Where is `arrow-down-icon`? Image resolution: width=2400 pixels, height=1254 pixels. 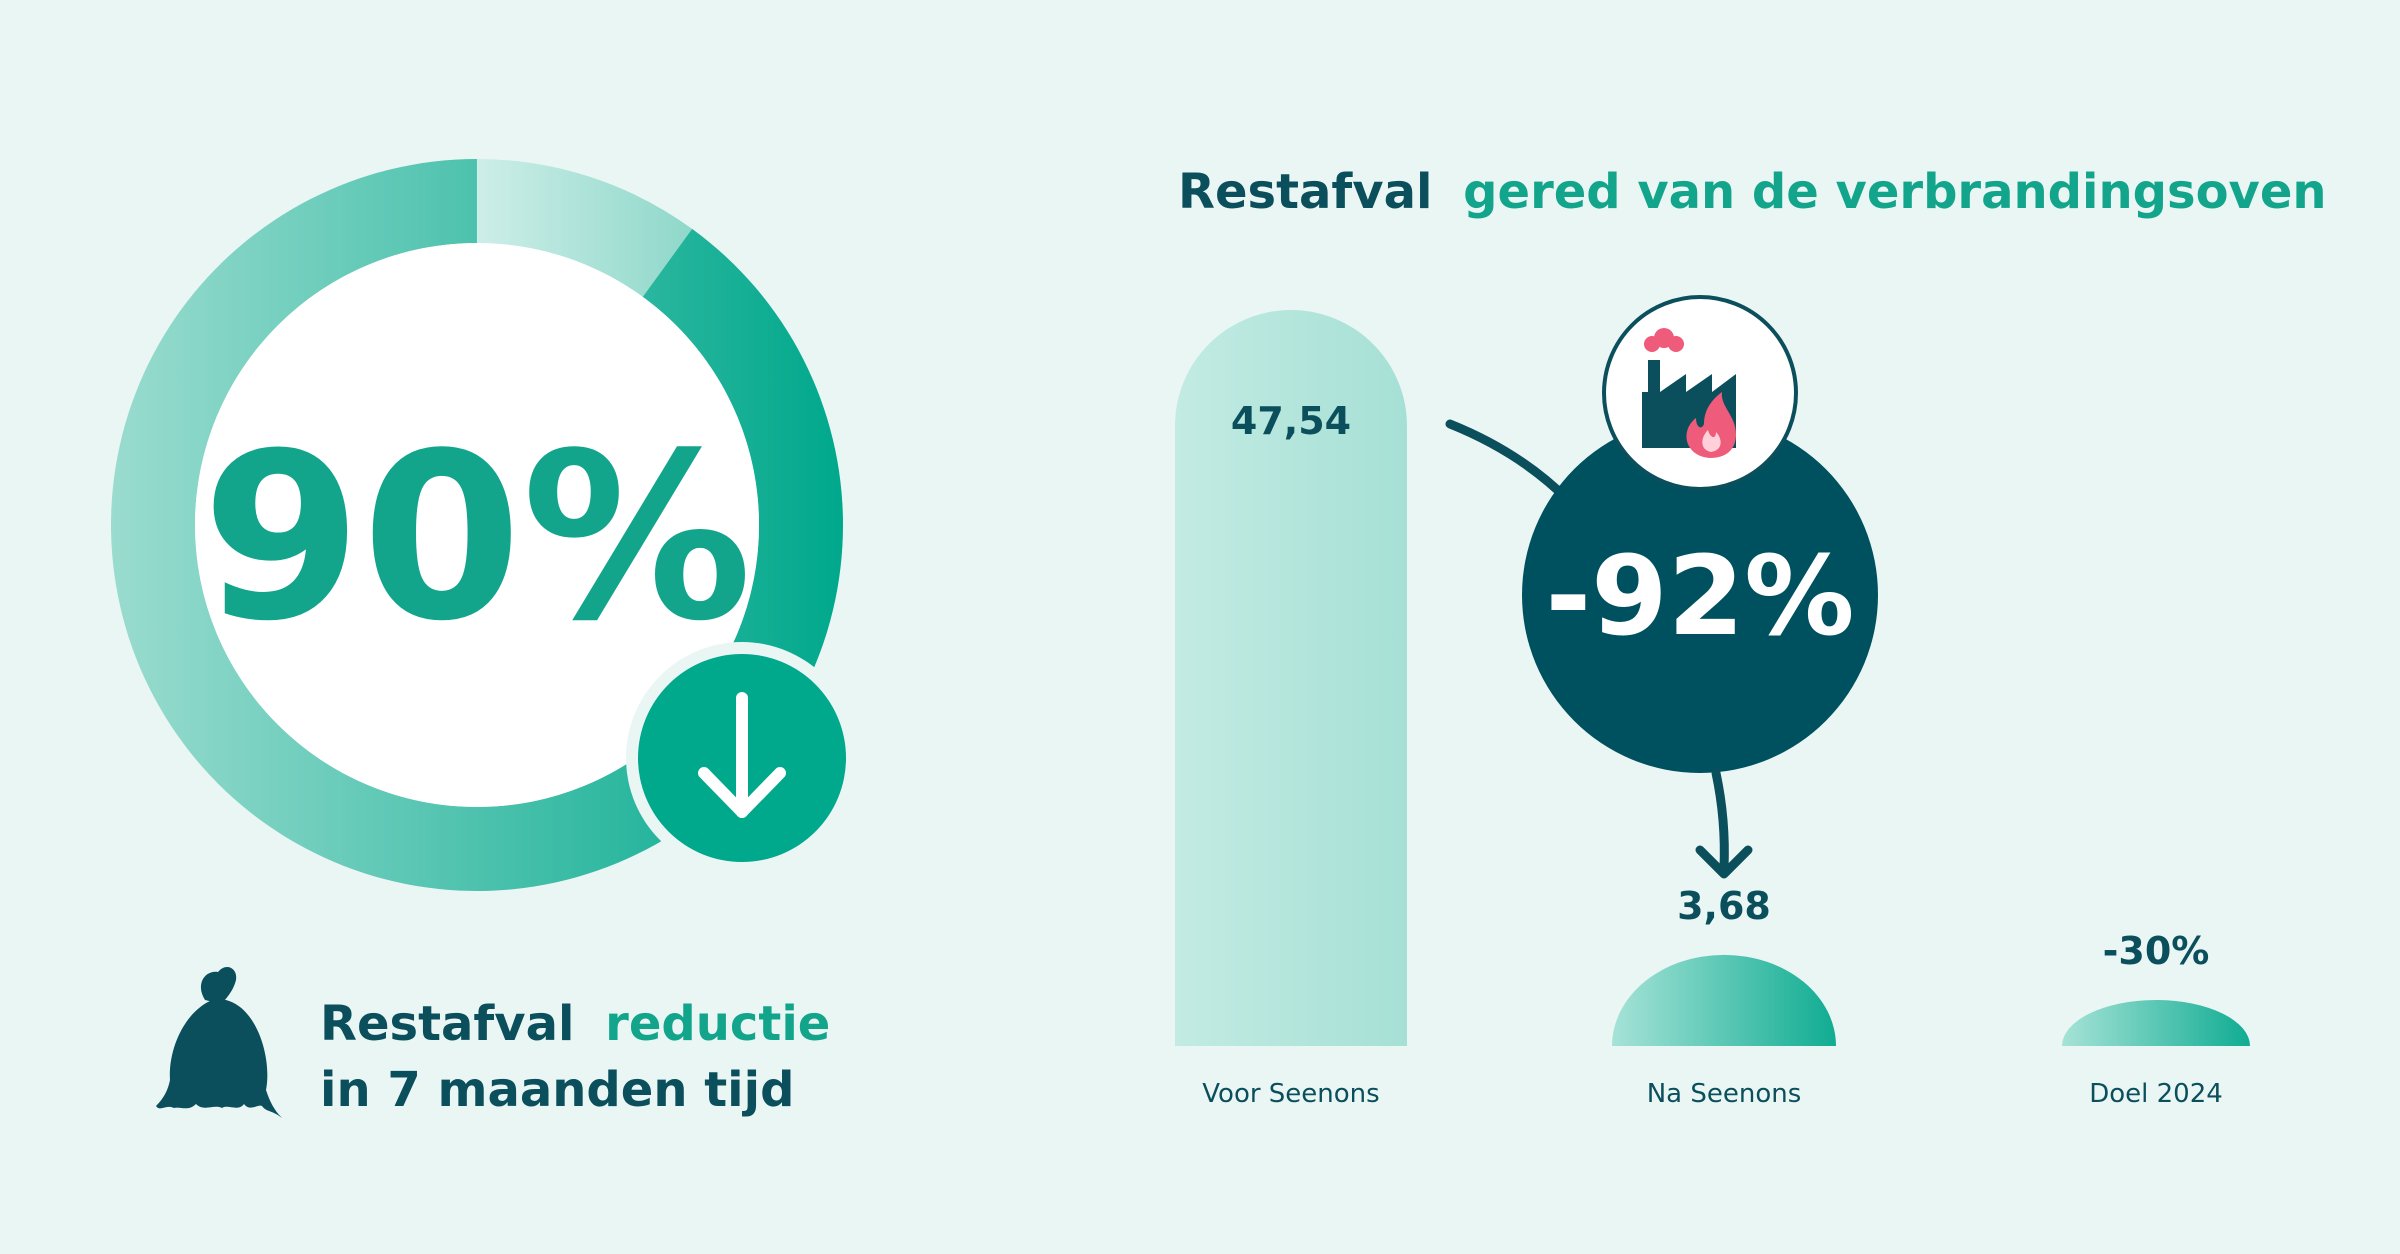 arrow-down-icon is located at coordinates (742, 758).